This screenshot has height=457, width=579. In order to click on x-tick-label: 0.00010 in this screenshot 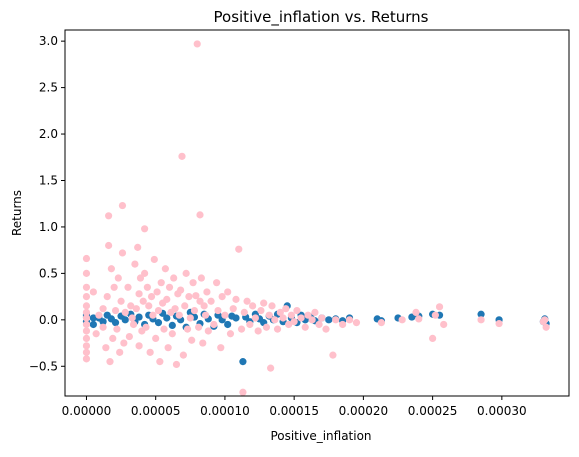, I will do `click(225, 411)`.